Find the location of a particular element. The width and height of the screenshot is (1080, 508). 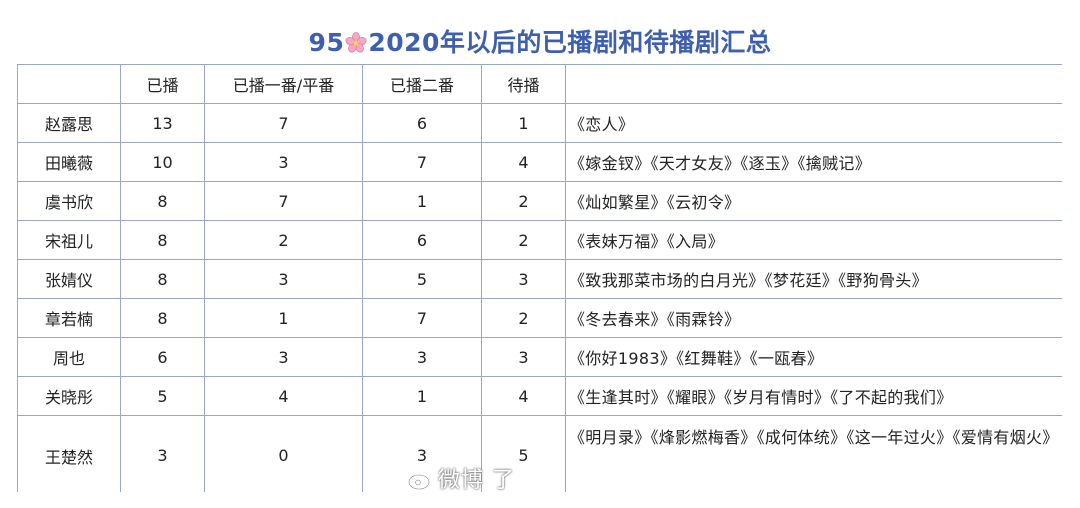

cell-name: 田曦薇 is located at coordinates (69, 162).